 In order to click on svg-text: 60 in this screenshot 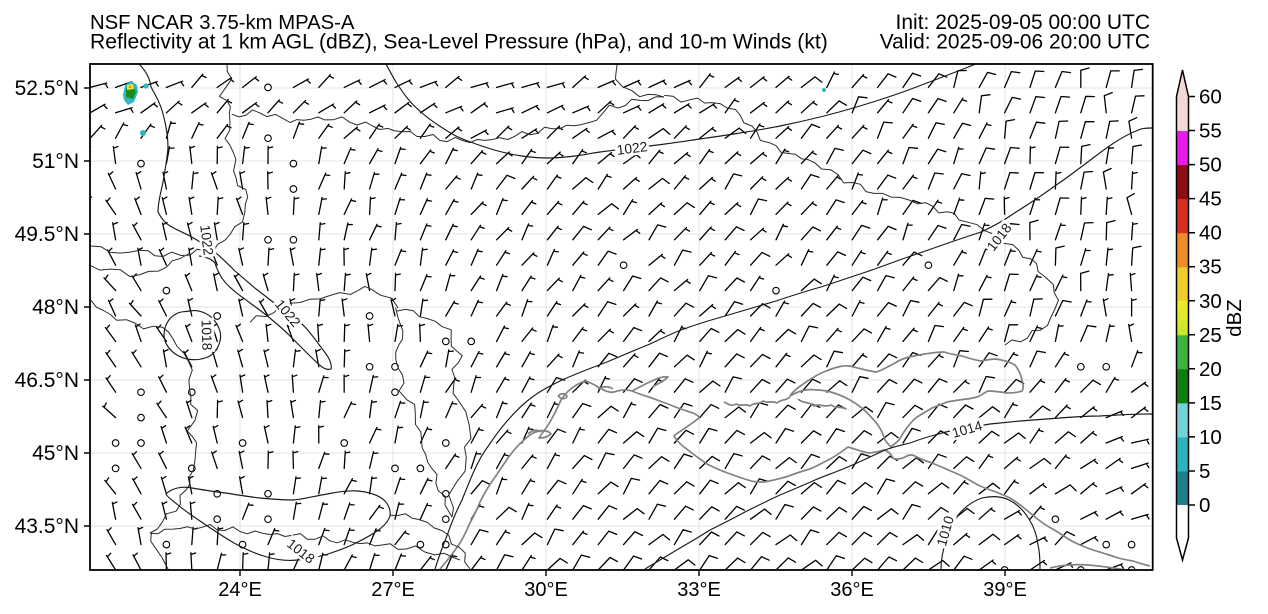, I will do `click(1210, 97)`.